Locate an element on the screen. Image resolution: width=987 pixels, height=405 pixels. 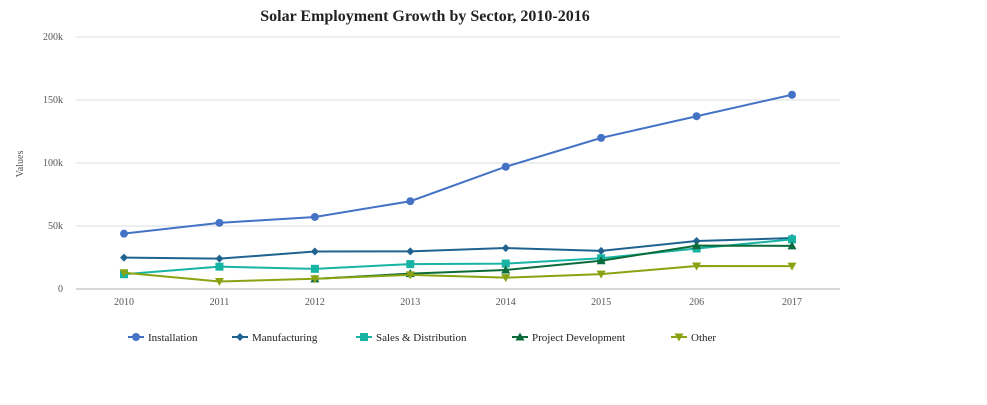
y-axis-label: Values is located at coordinates (20, 164).